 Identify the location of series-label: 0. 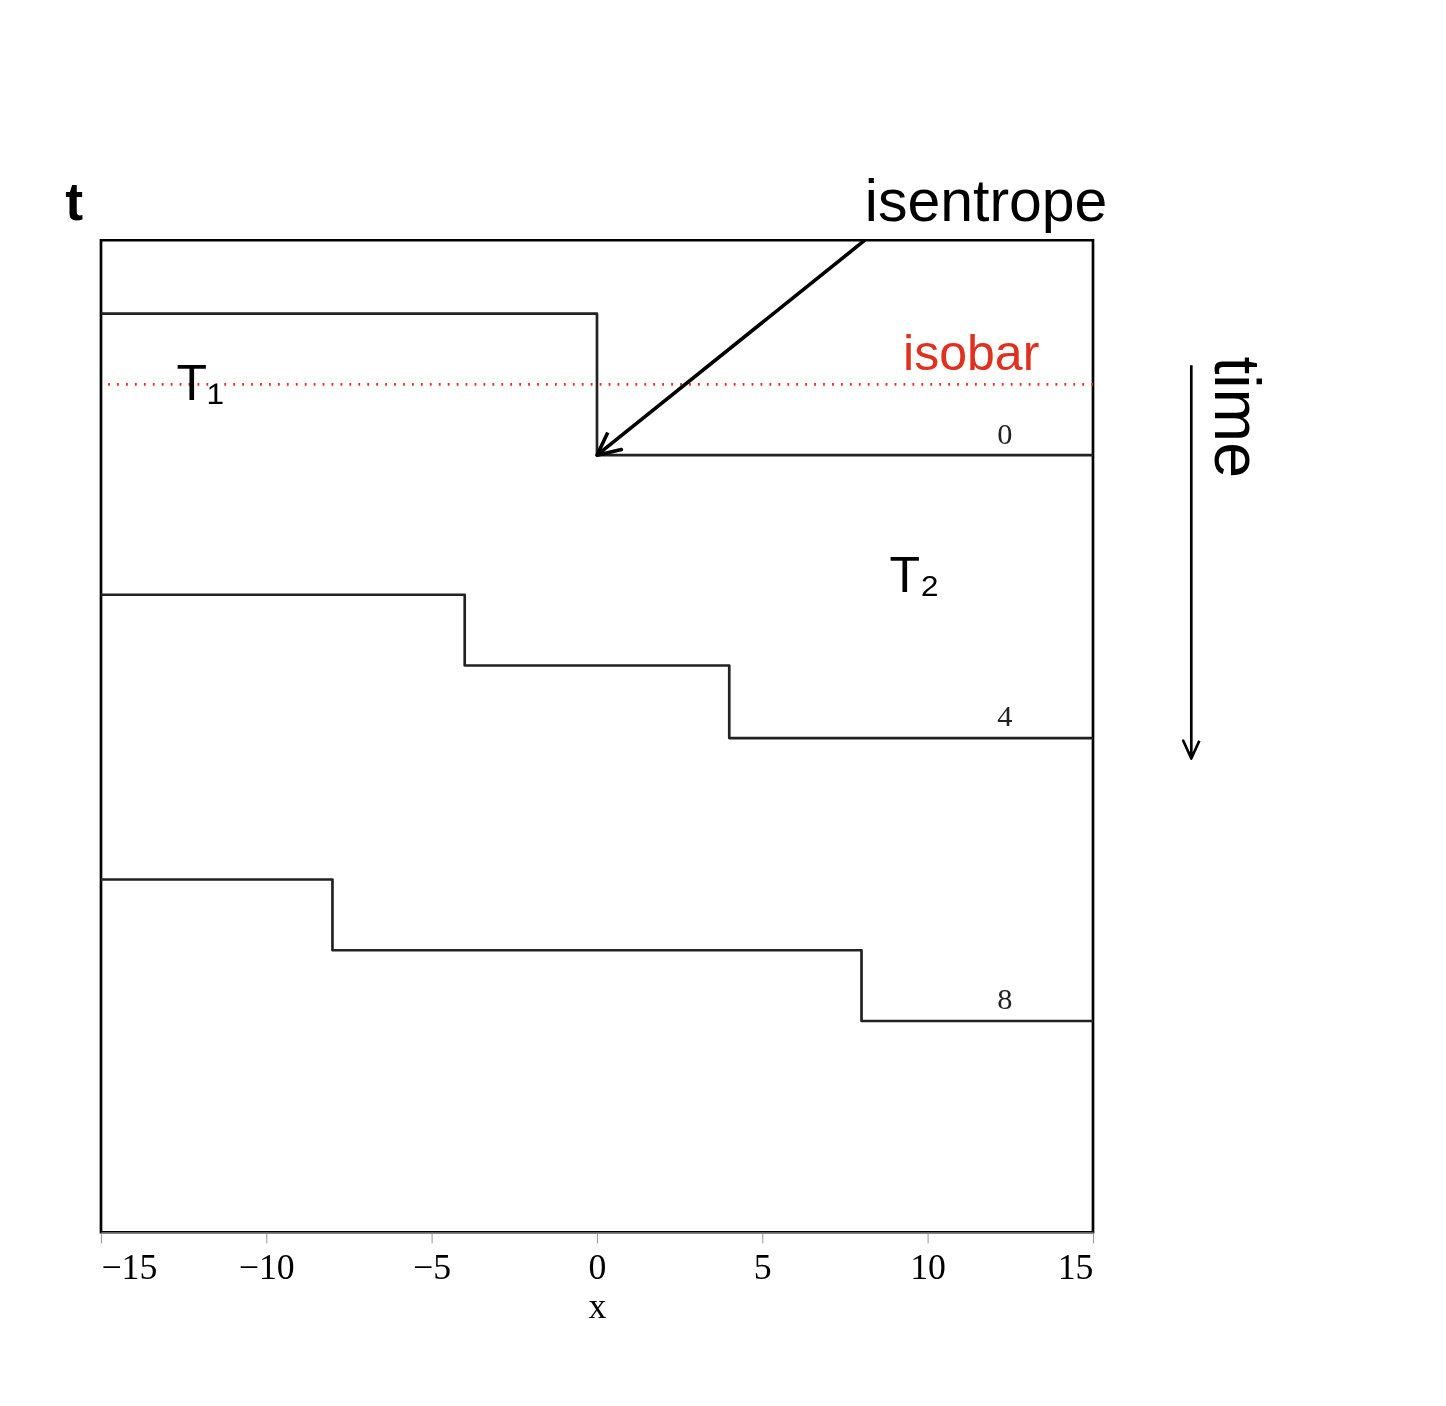
(1005, 433).